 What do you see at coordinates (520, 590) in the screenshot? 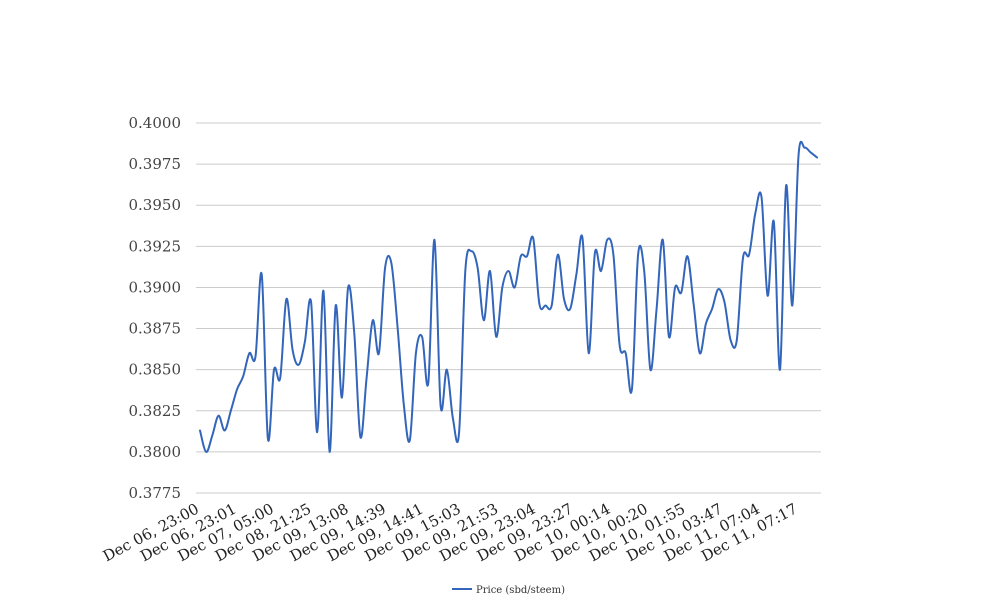
I see `legend-label-price: Price (sbd/steem)` at bounding box center [520, 590].